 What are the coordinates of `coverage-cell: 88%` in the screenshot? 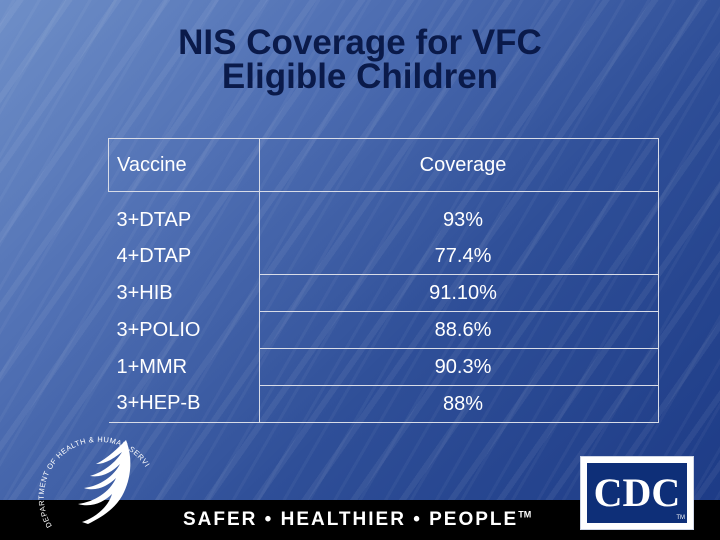 It's located at (459, 404).